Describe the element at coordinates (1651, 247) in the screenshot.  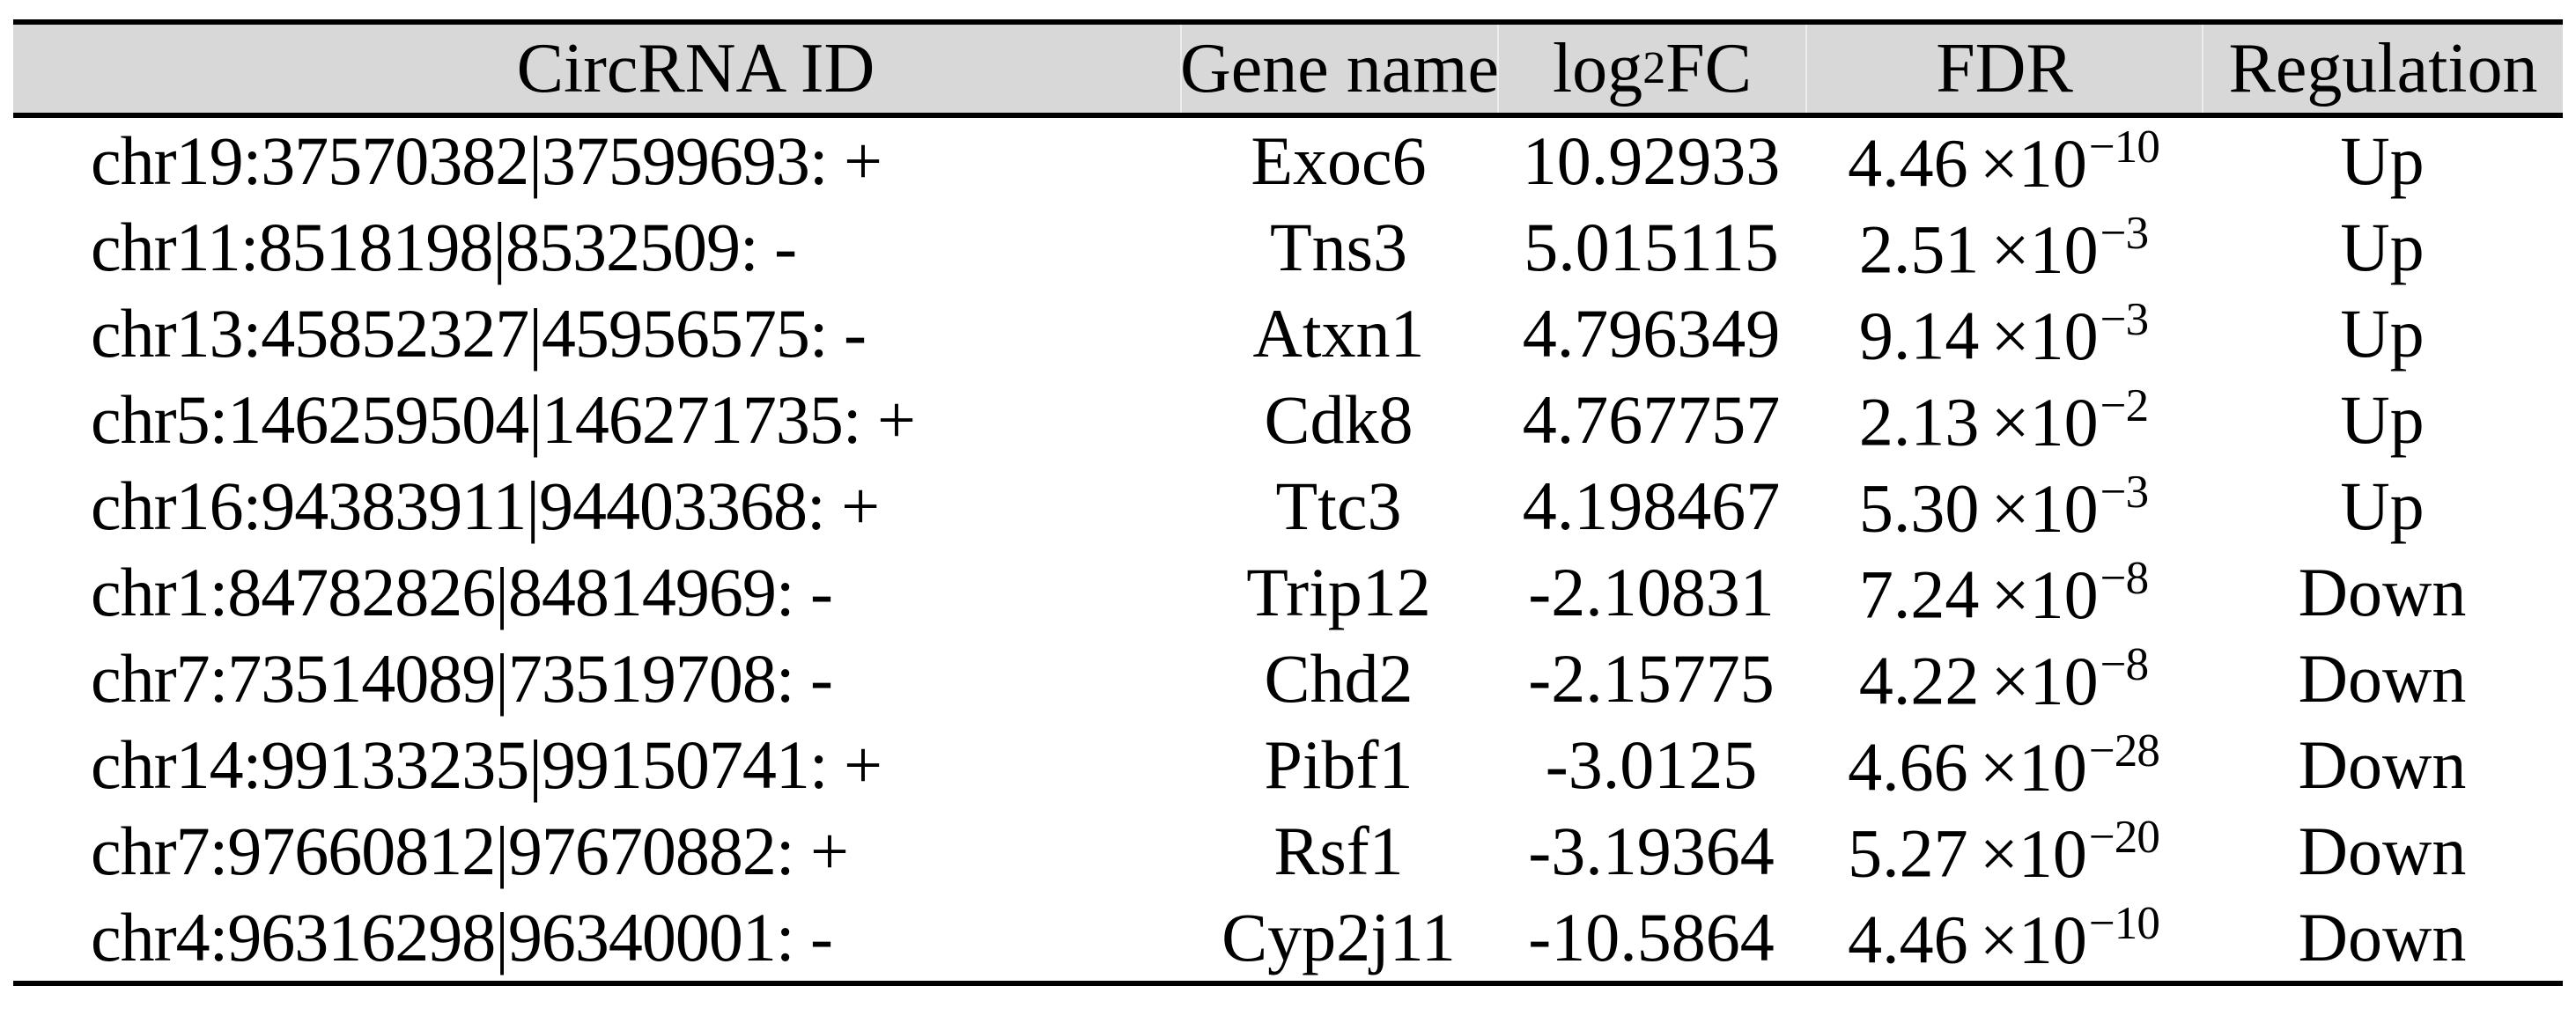
I see `log2fc-cell: 5.015115` at that location.